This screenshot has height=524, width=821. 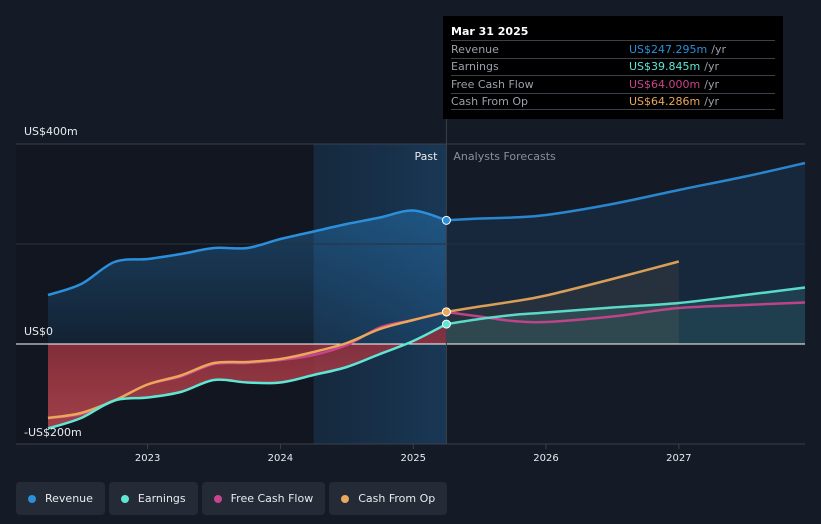 What do you see at coordinates (280, 458) in the screenshot?
I see `x-tick-2024: 2024` at bounding box center [280, 458].